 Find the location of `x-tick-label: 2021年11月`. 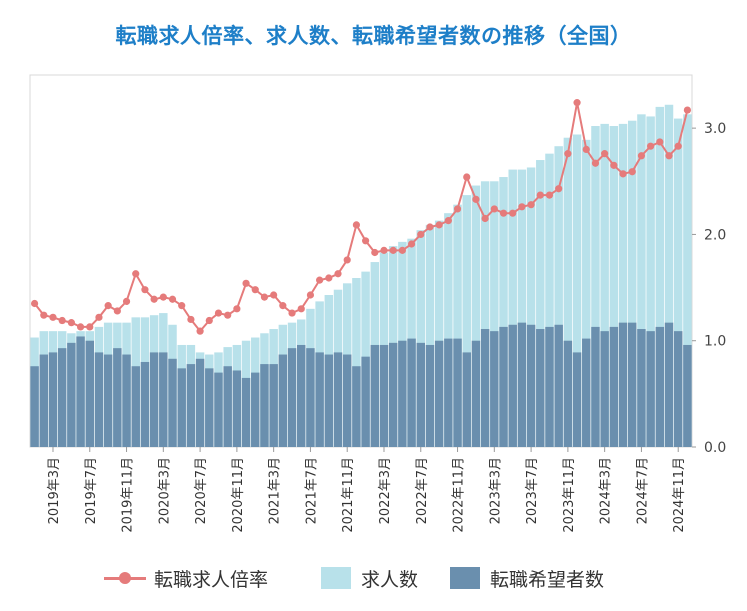

x-tick-label: 2021年11月 is located at coordinates (348, 495).